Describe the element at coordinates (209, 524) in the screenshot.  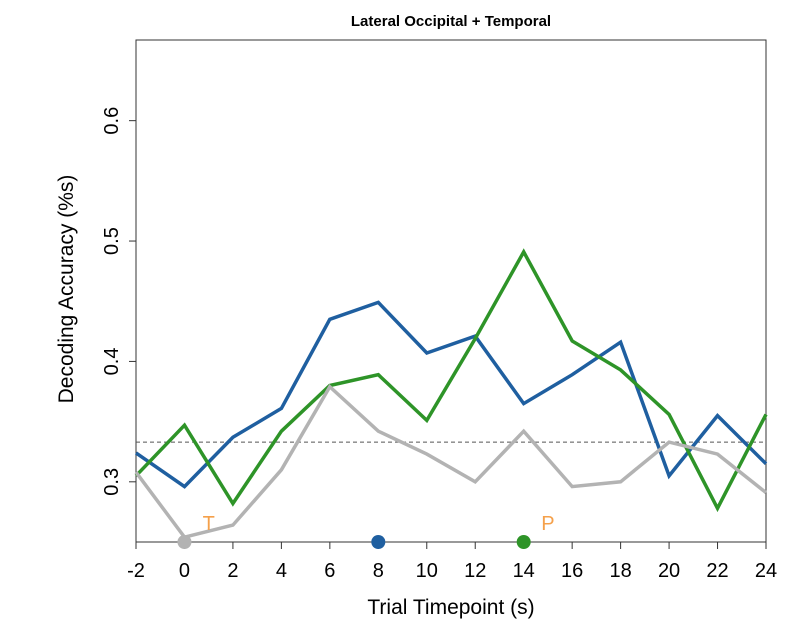
I see `annotation-t: T` at that location.